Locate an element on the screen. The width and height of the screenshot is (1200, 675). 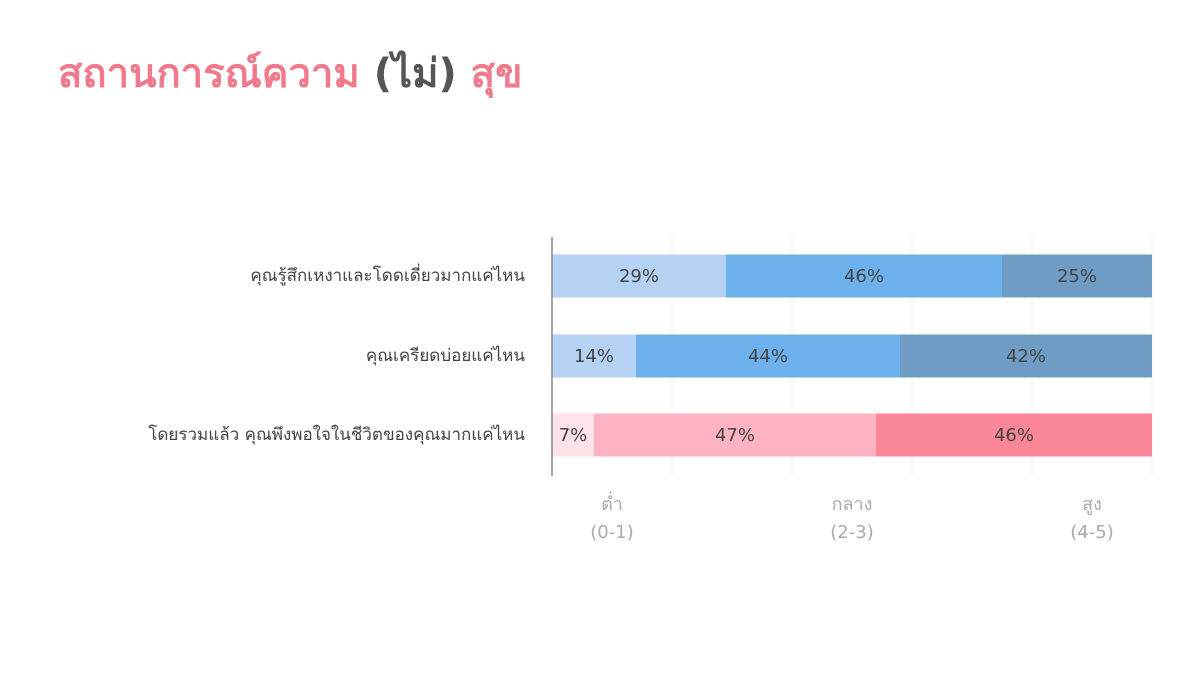
category-label: คุณรู้สึกเหงาและโดดเดี่ยวมากแค่ไหน is located at coordinates (387, 274).